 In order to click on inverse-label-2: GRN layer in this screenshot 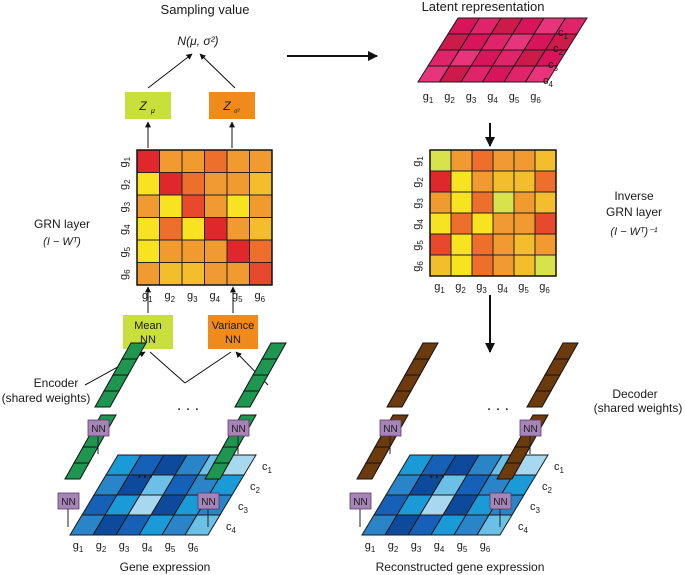, I will do `click(634, 212)`.